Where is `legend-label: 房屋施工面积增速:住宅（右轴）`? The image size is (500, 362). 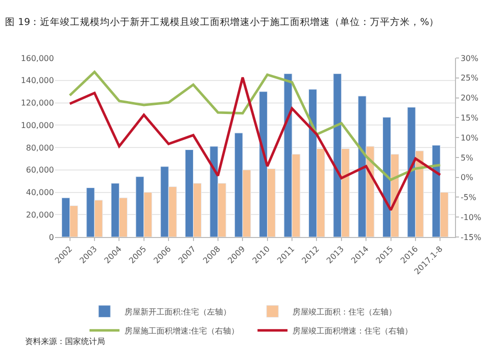
legend-label: 房屋施工面积增速:住宅（右轴） is located at coordinates (182, 331).